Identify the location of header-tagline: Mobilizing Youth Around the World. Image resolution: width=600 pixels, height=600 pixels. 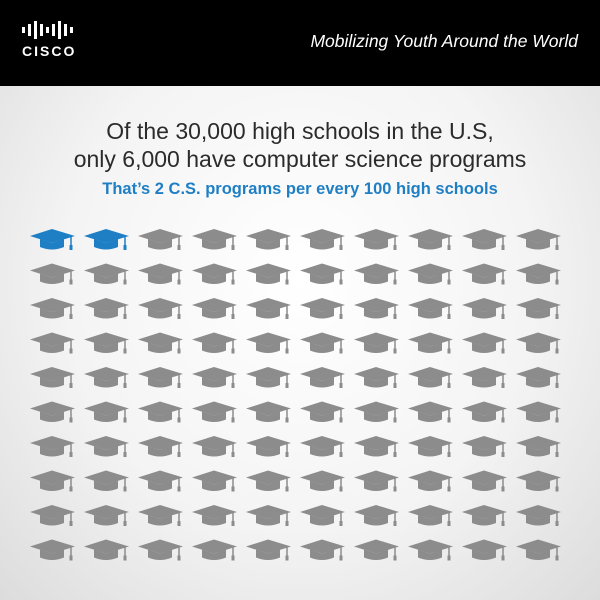
(444, 41).